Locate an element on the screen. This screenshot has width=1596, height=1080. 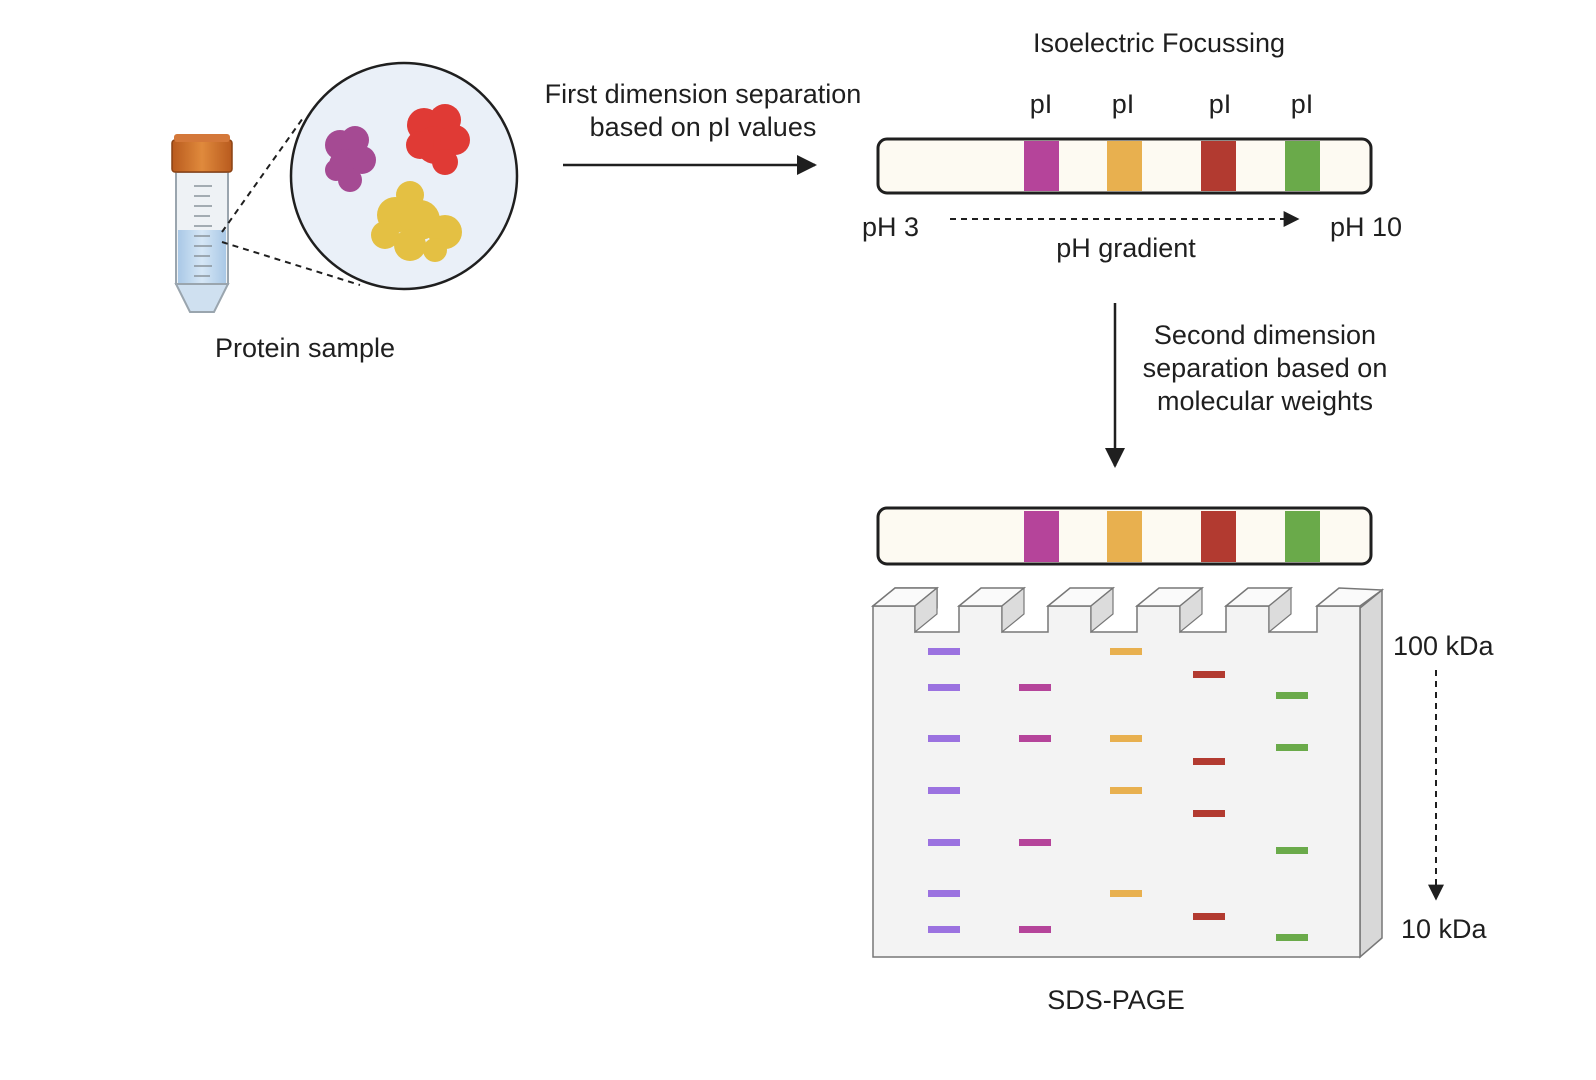
mw-high-label: 100 kDa is located at coordinates (1443, 646).